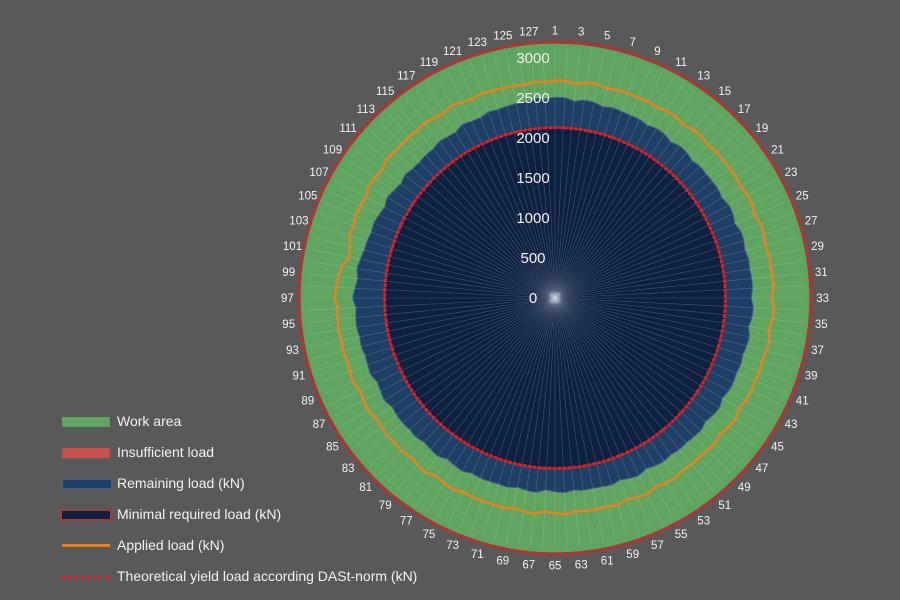 Image resolution: width=900 pixels, height=600 pixels. Describe the element at coordinates (348, 469) in the screenshot. I see `spoke-label: 83` at that location.